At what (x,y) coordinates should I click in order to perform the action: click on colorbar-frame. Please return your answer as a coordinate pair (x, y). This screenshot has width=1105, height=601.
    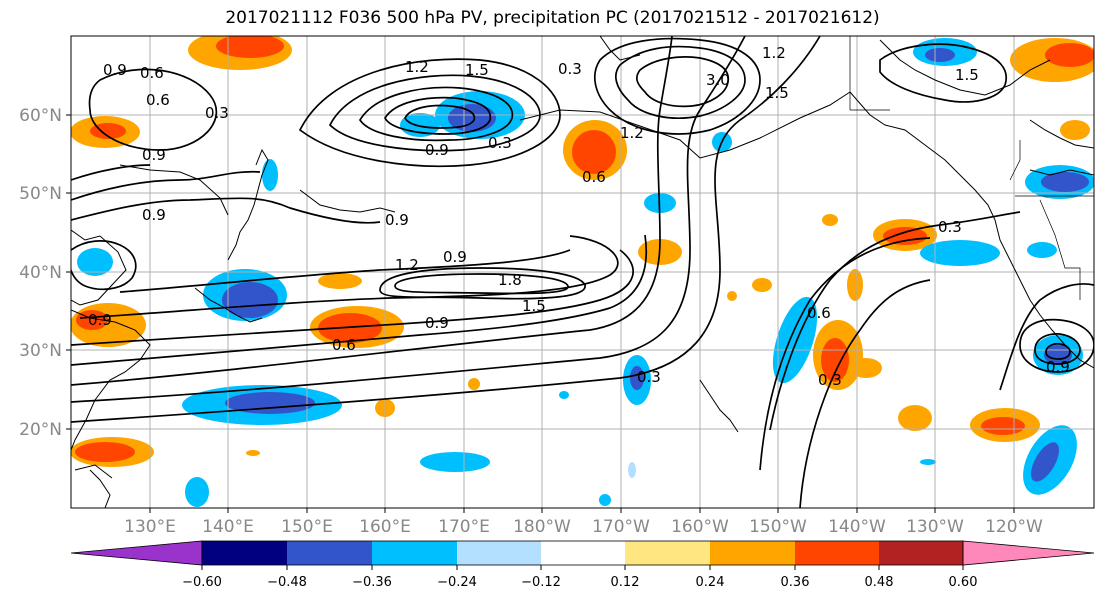
    Looking at the image, I should click on (582, 553).